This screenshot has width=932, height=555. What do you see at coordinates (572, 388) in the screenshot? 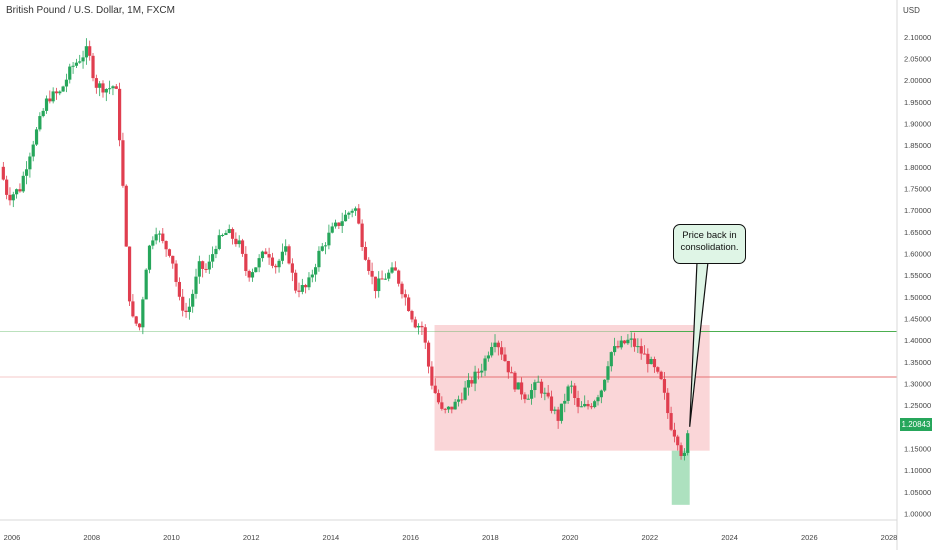
I see `consolidation-zone` at bounding box center [572, 388].